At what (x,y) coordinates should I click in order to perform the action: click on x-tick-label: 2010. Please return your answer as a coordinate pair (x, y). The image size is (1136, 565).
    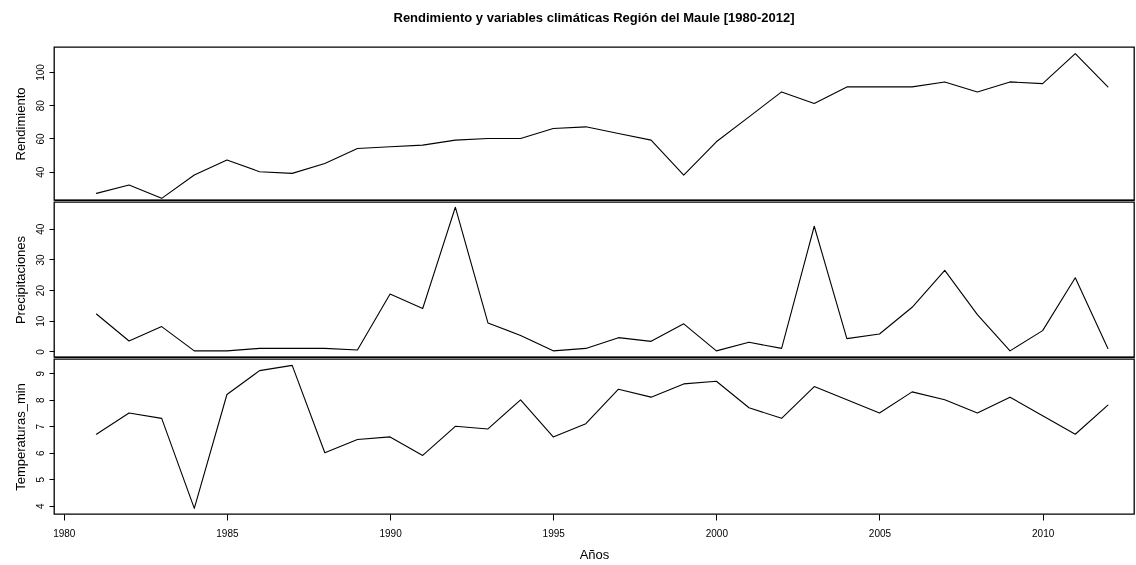
    Looking at the image, I should click on (1043, 533).